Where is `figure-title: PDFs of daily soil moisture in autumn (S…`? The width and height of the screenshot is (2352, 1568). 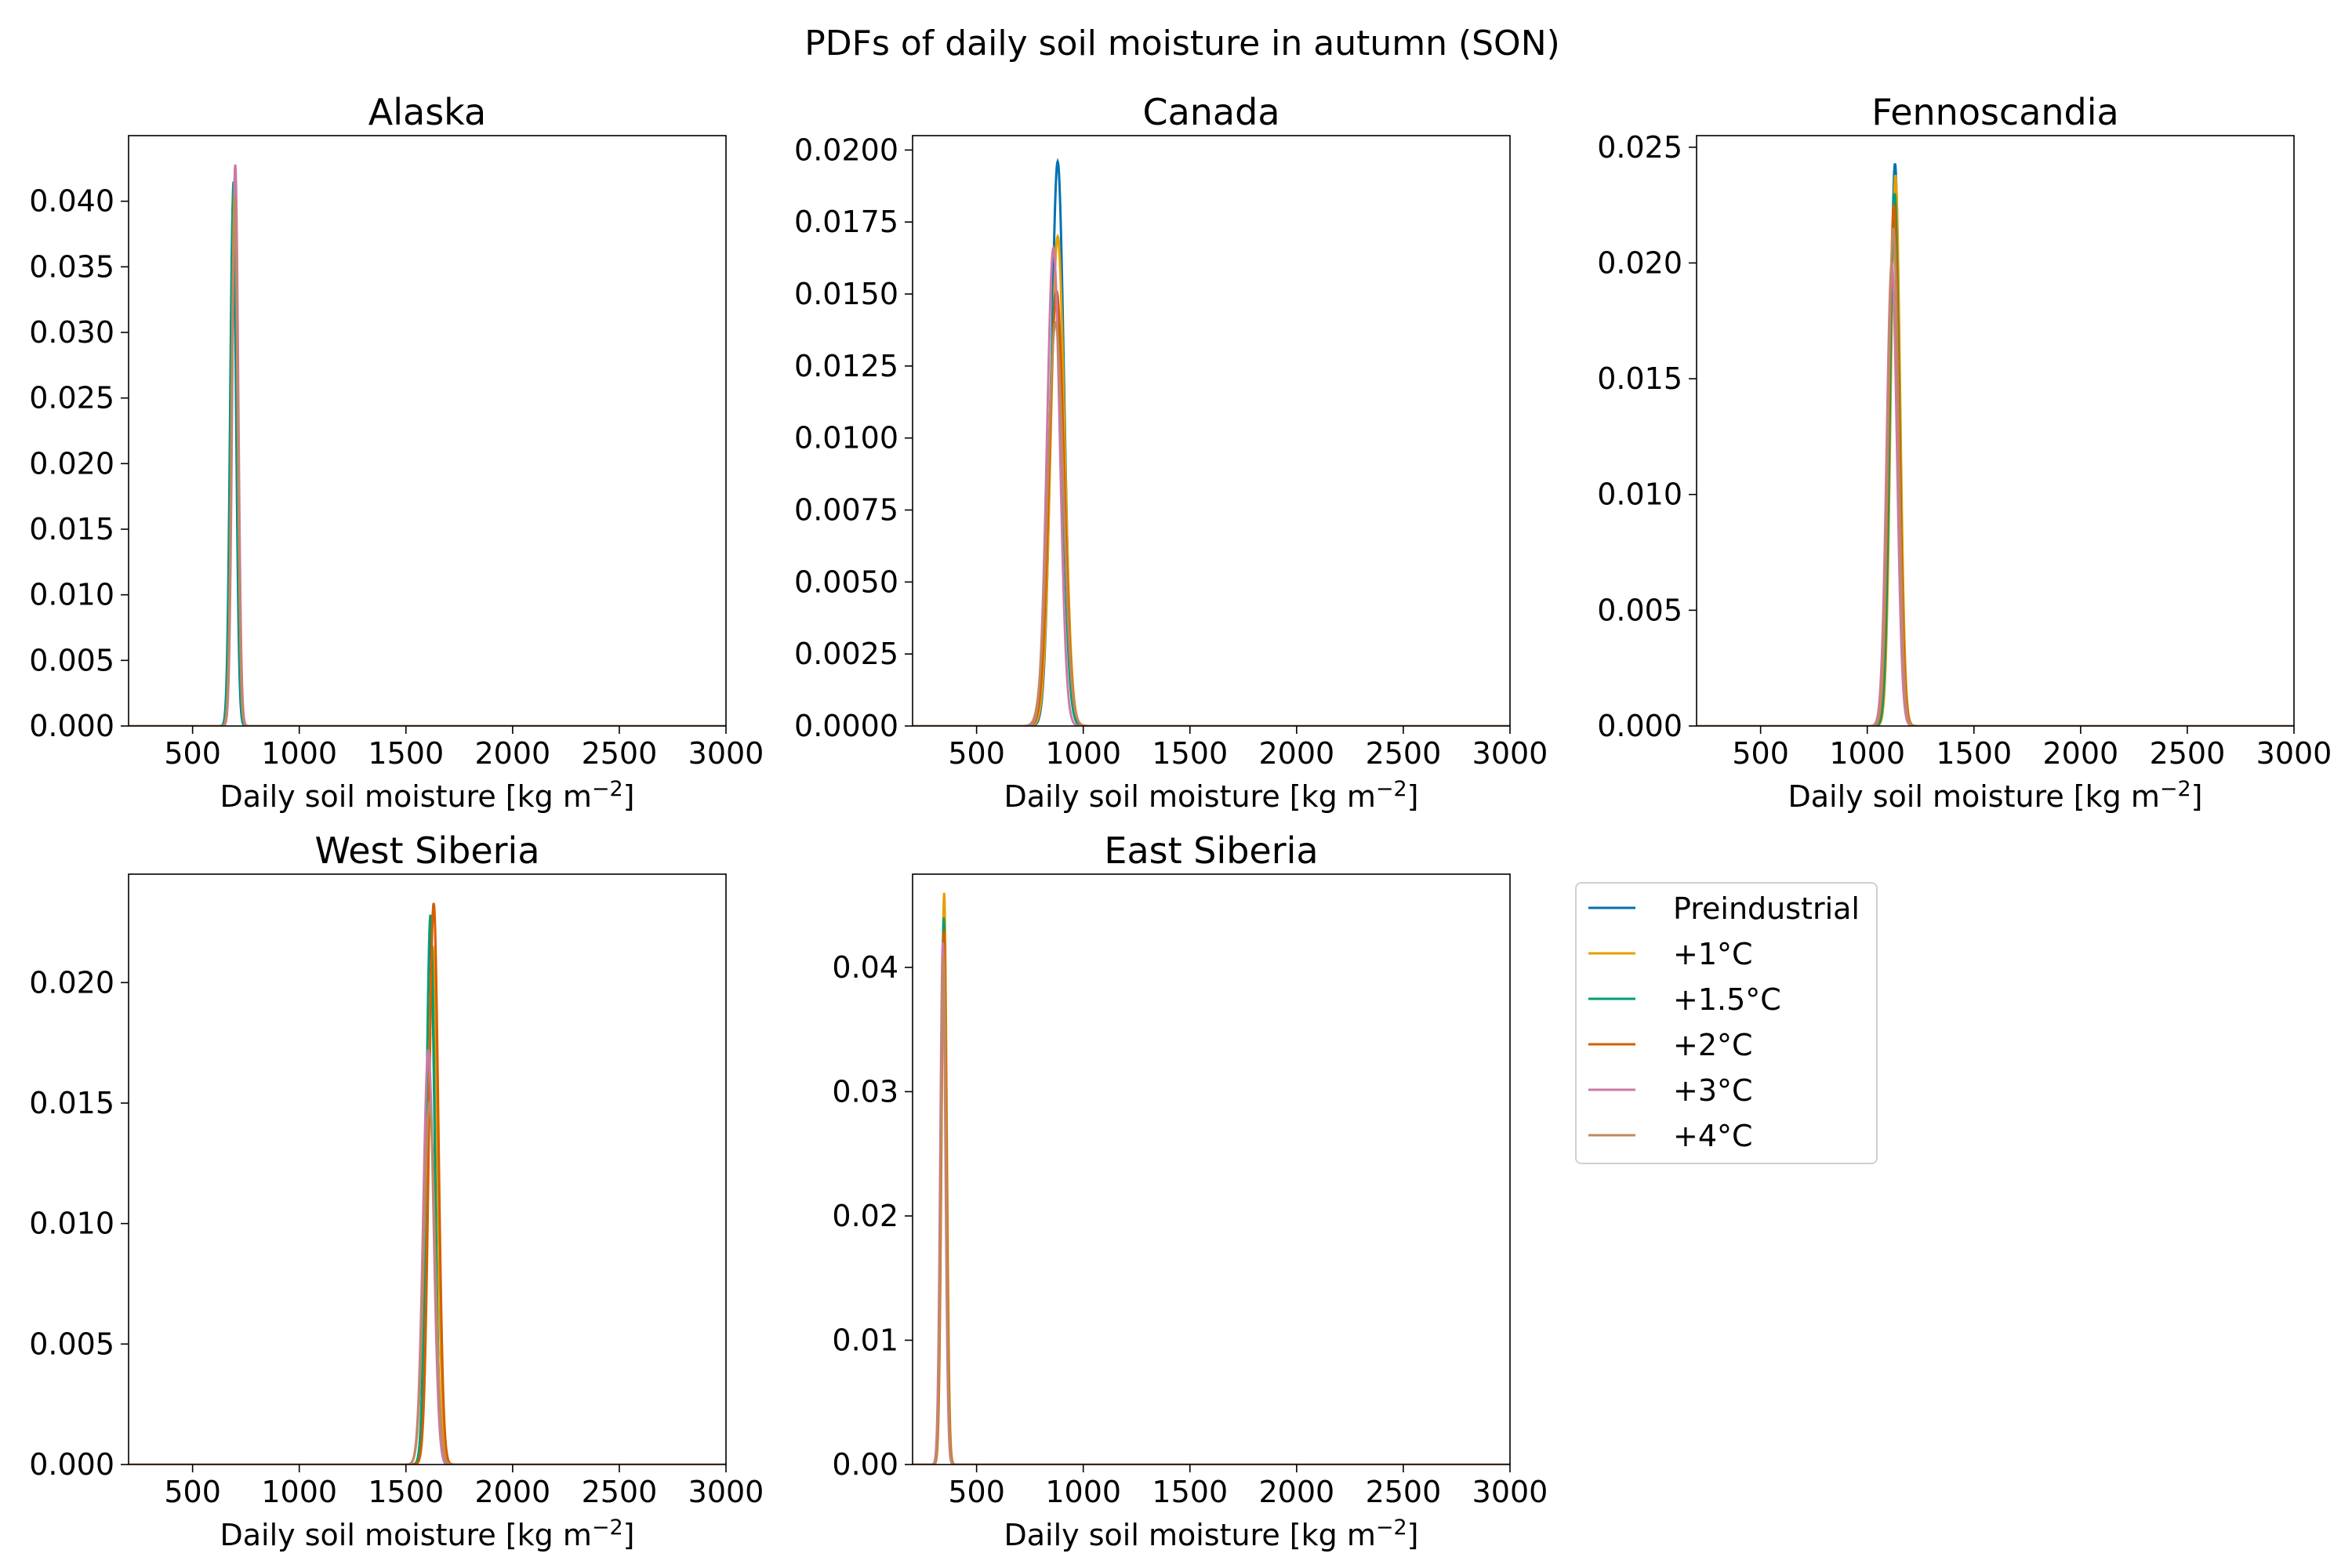 figure-title: PDFs of daily soil moisture in autumn (S… is located at coordinates (1182, 44).